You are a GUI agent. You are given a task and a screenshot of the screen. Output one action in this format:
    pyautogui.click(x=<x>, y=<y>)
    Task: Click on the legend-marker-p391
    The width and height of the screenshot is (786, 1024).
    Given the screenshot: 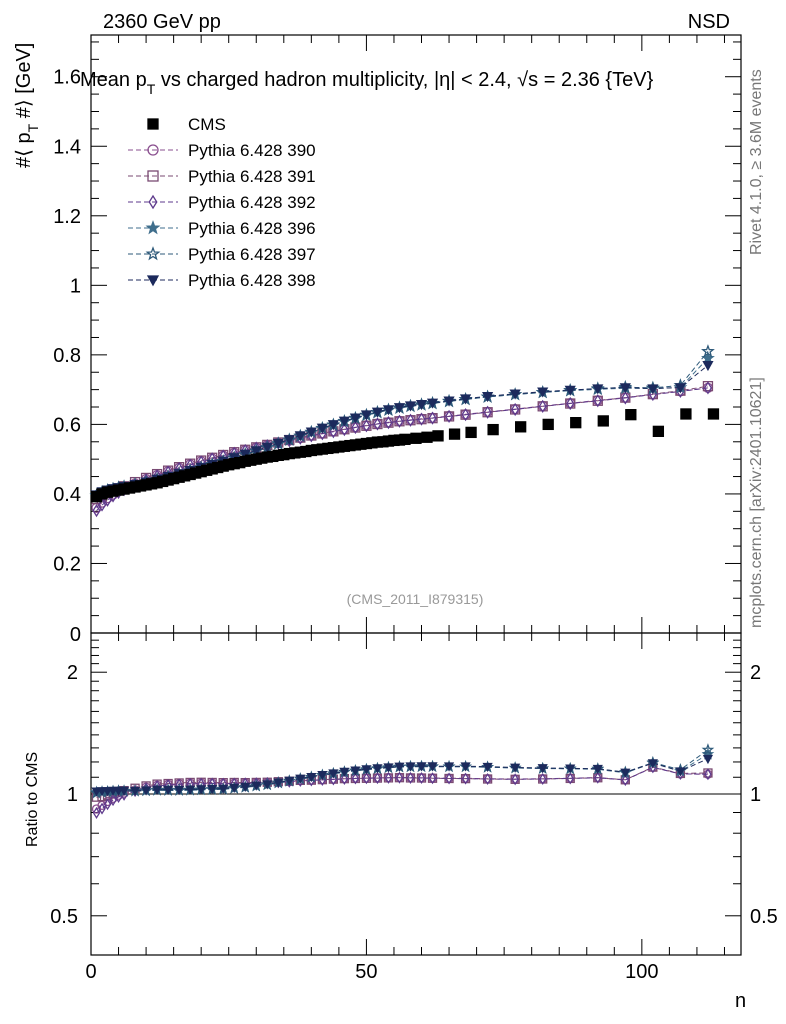 What is the action you would take?
    pyautogui.click(x=153, y=176)
    